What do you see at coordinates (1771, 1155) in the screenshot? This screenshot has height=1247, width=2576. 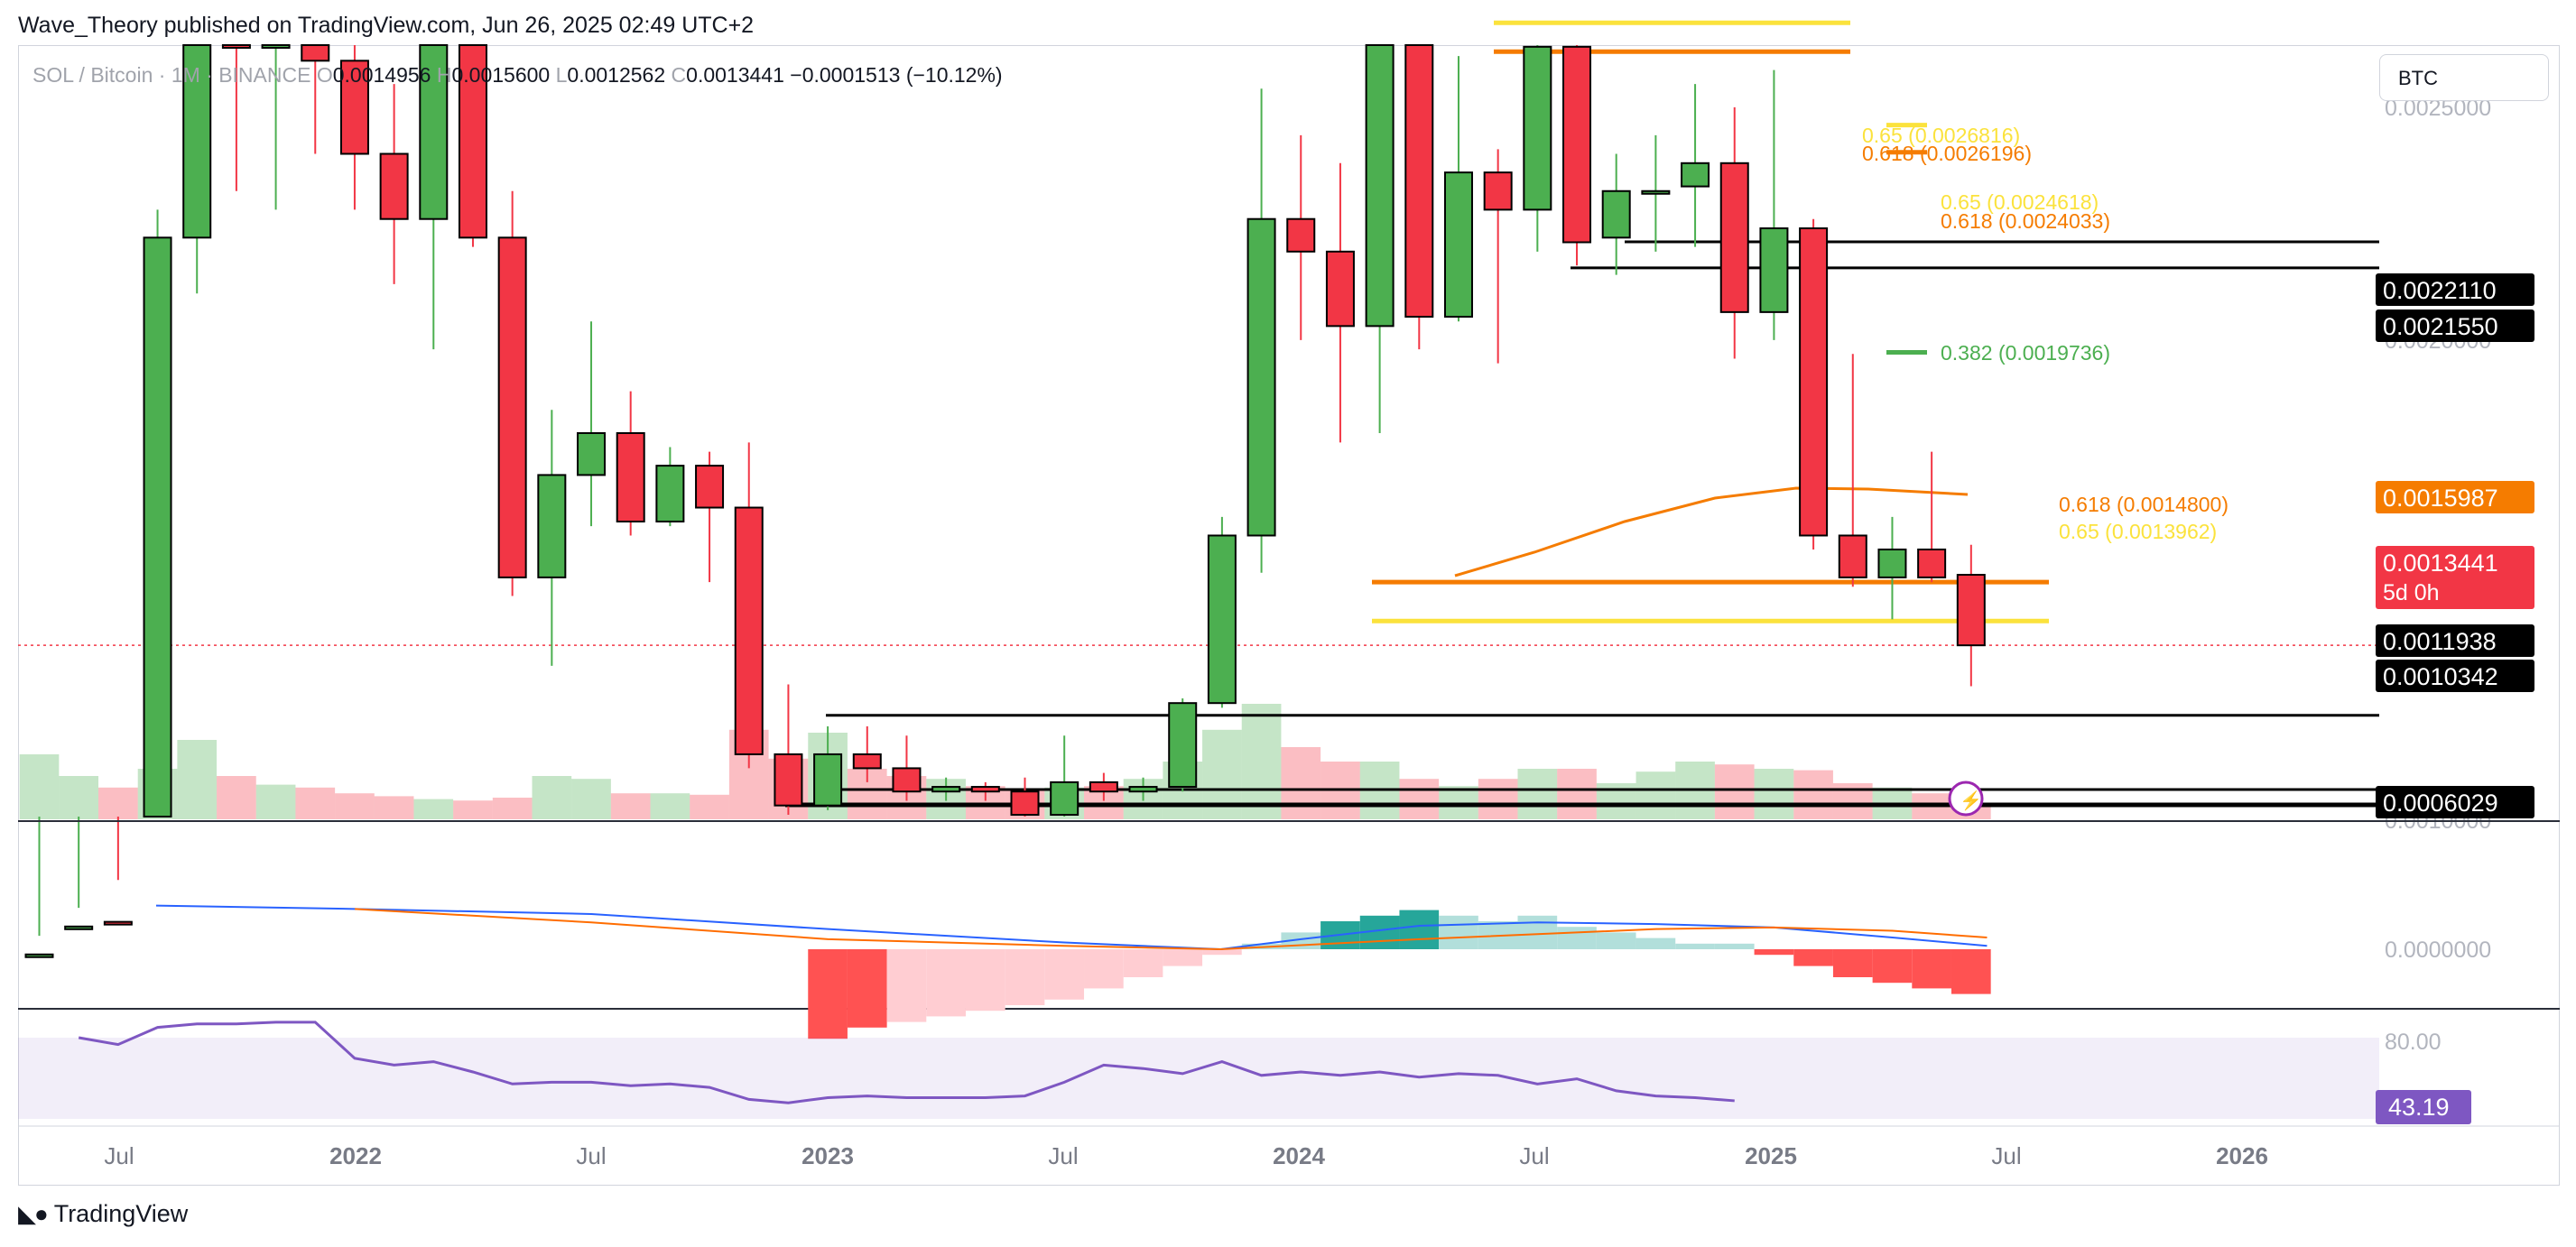 I see `time-axis-label: 2025` at bounding box center [1771, 1155].